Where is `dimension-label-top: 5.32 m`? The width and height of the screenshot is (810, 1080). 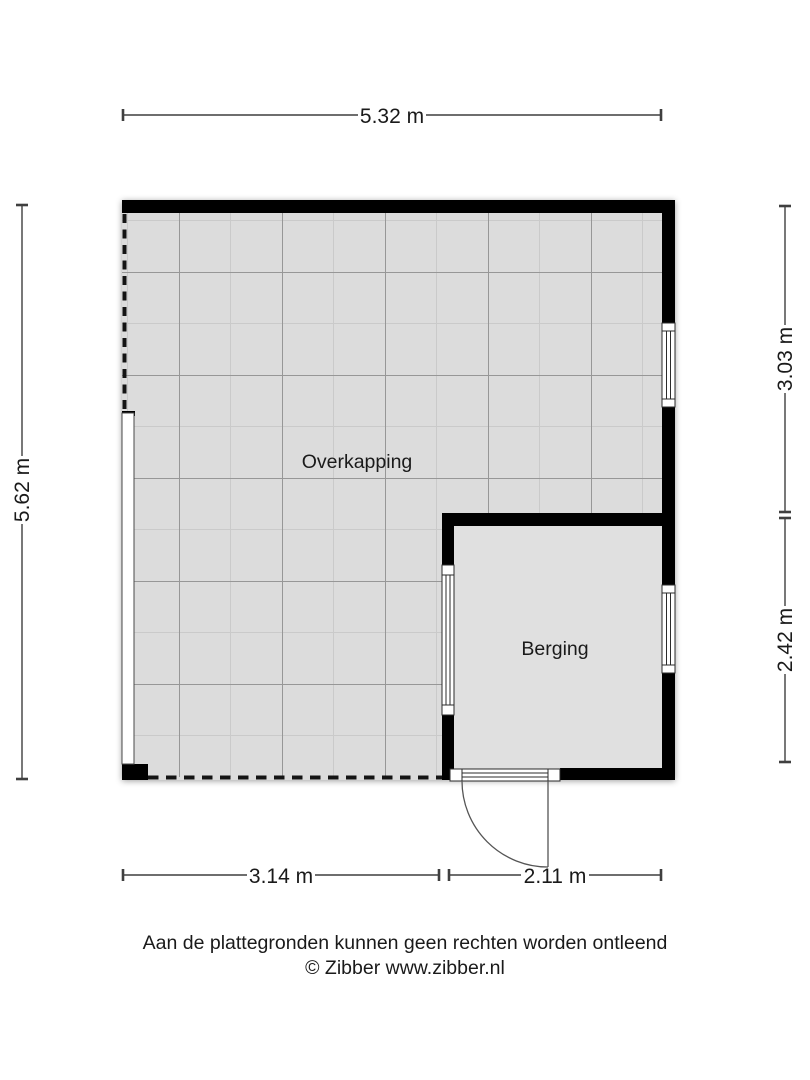 dimension-label-top: 5.32 m is located at coordinates (392, 116).